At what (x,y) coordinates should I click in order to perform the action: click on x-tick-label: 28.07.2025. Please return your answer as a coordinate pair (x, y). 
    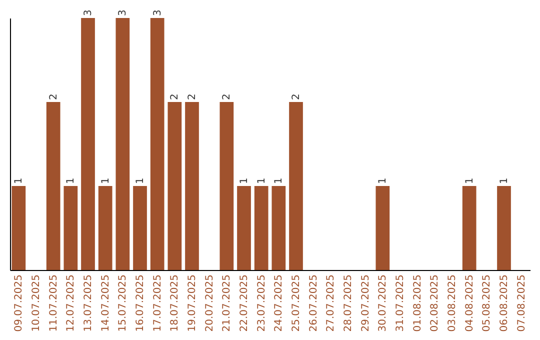
    Looking at the image, I should click on (348, 303).